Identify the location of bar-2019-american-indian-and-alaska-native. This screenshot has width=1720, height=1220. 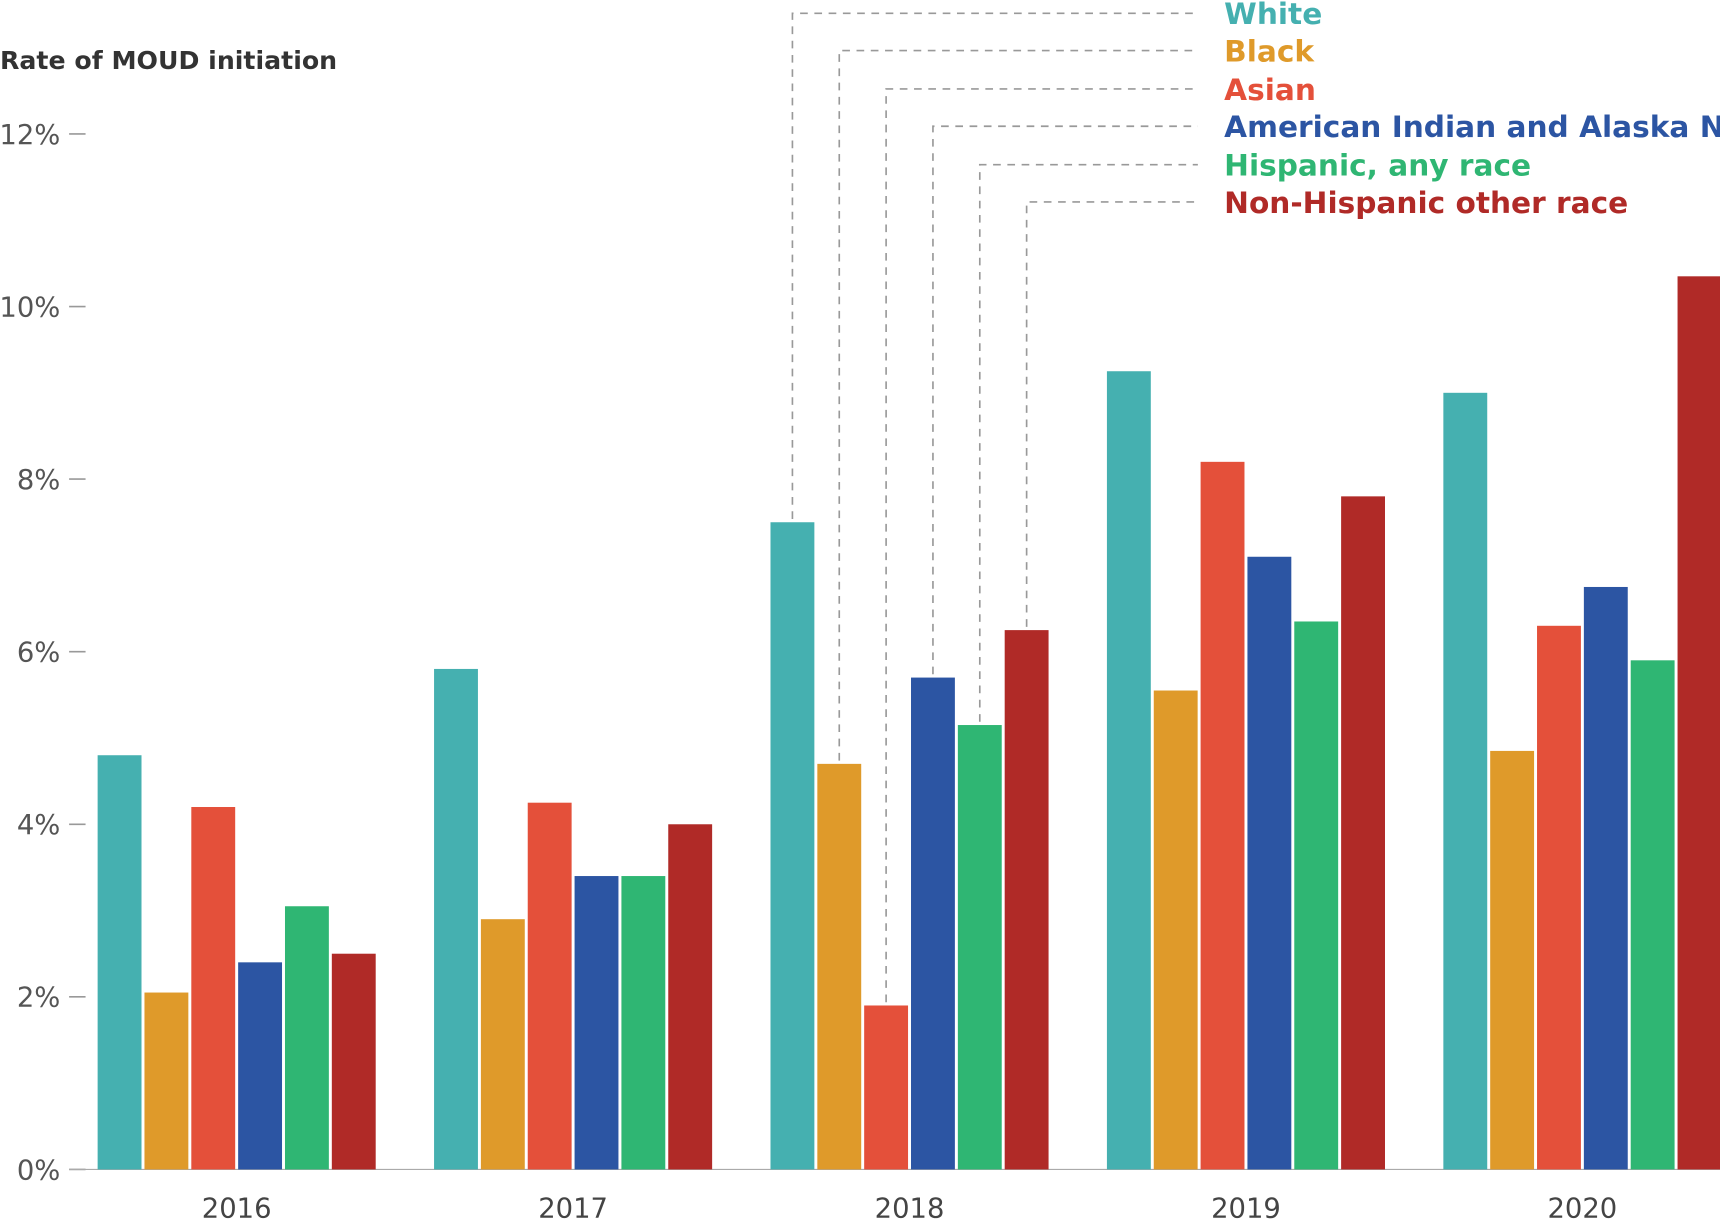
(1269, 863).